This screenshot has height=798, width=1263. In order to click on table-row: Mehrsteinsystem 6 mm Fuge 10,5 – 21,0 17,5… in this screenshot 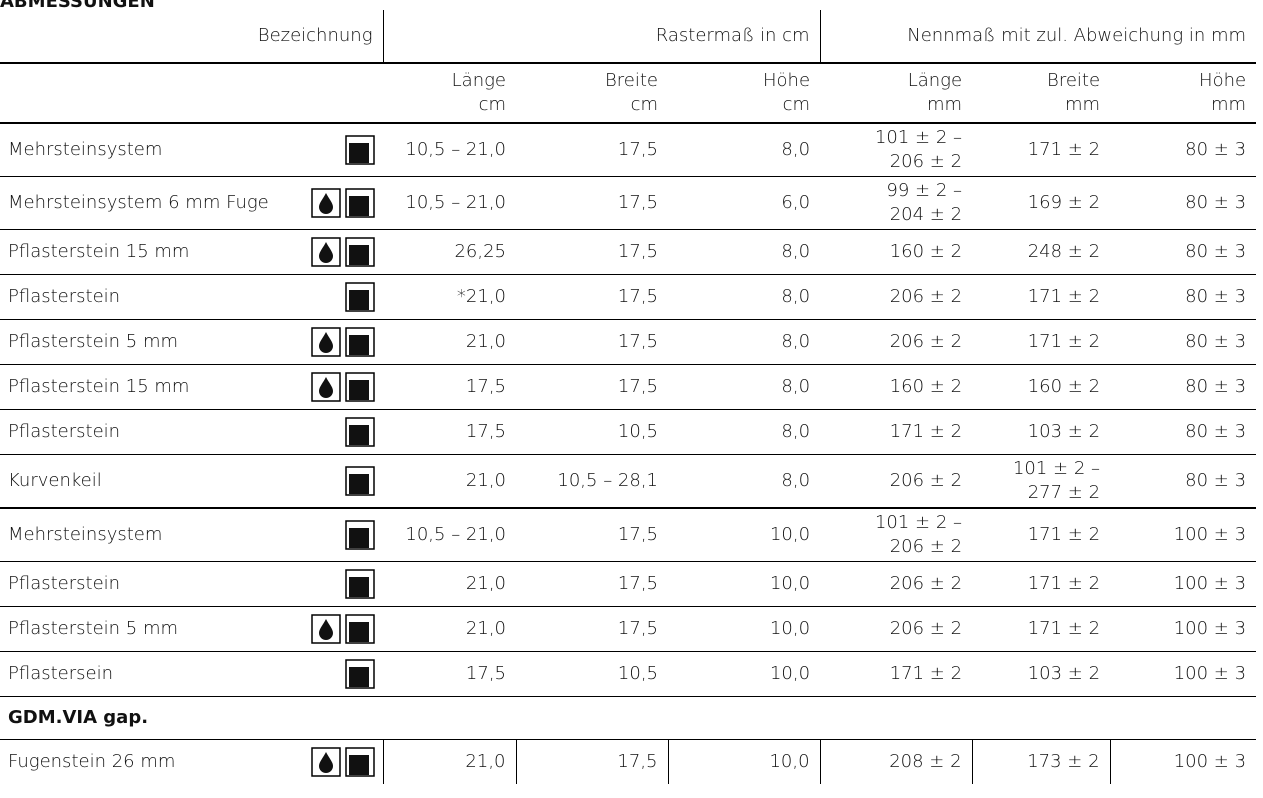, I will do `click(628, 203)`.